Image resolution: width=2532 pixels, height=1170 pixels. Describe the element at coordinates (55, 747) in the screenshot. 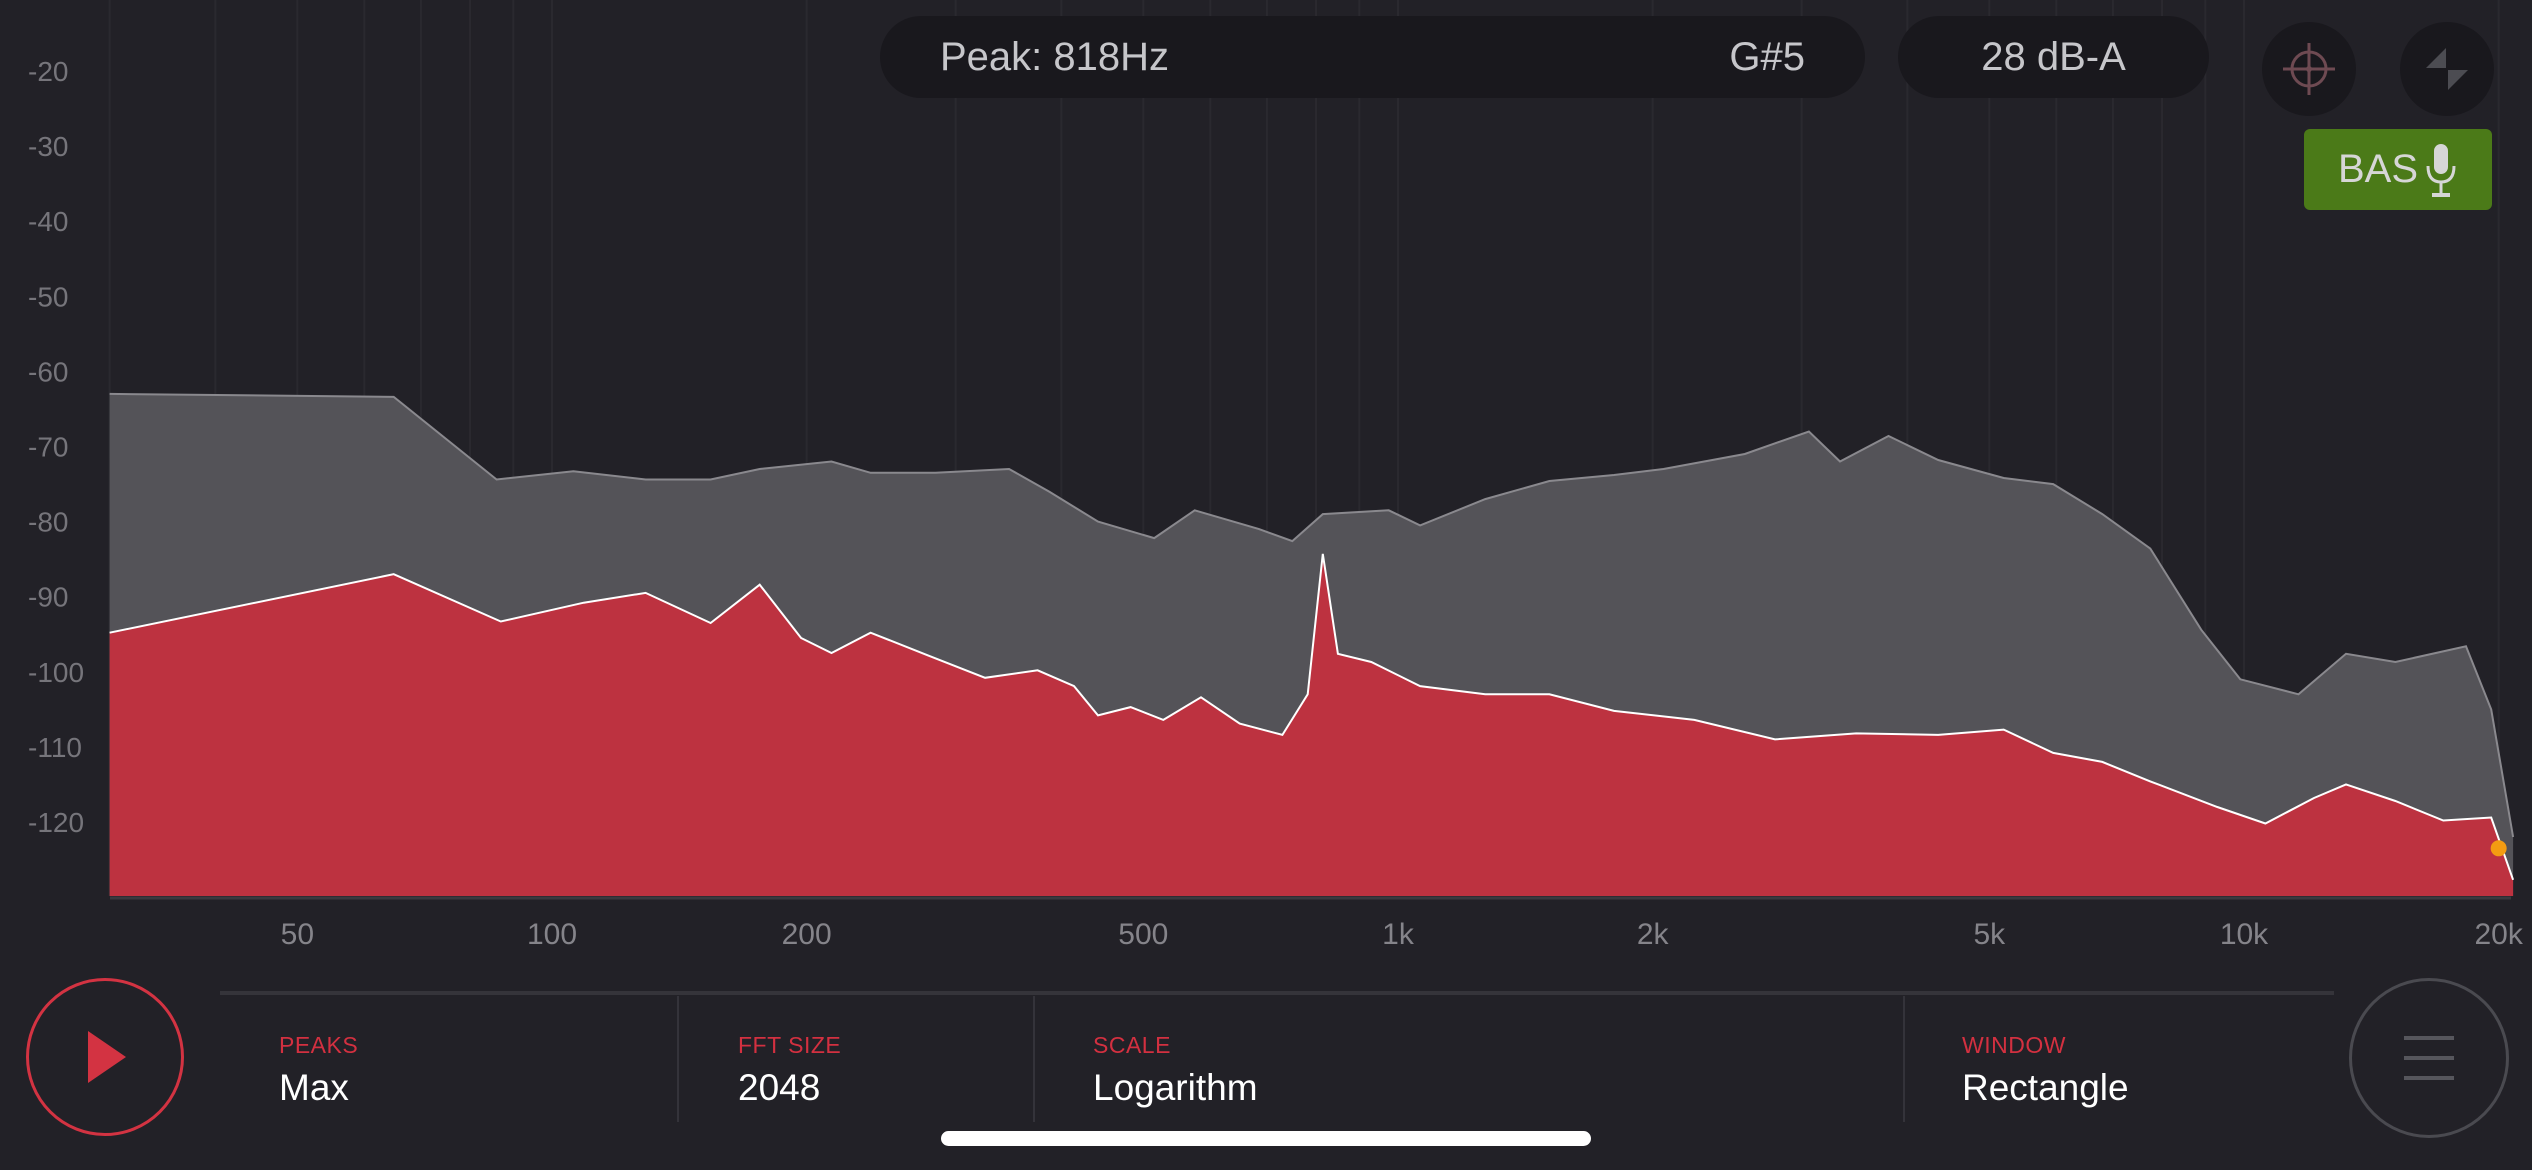

I see `y-tick-label: -110` at that location.